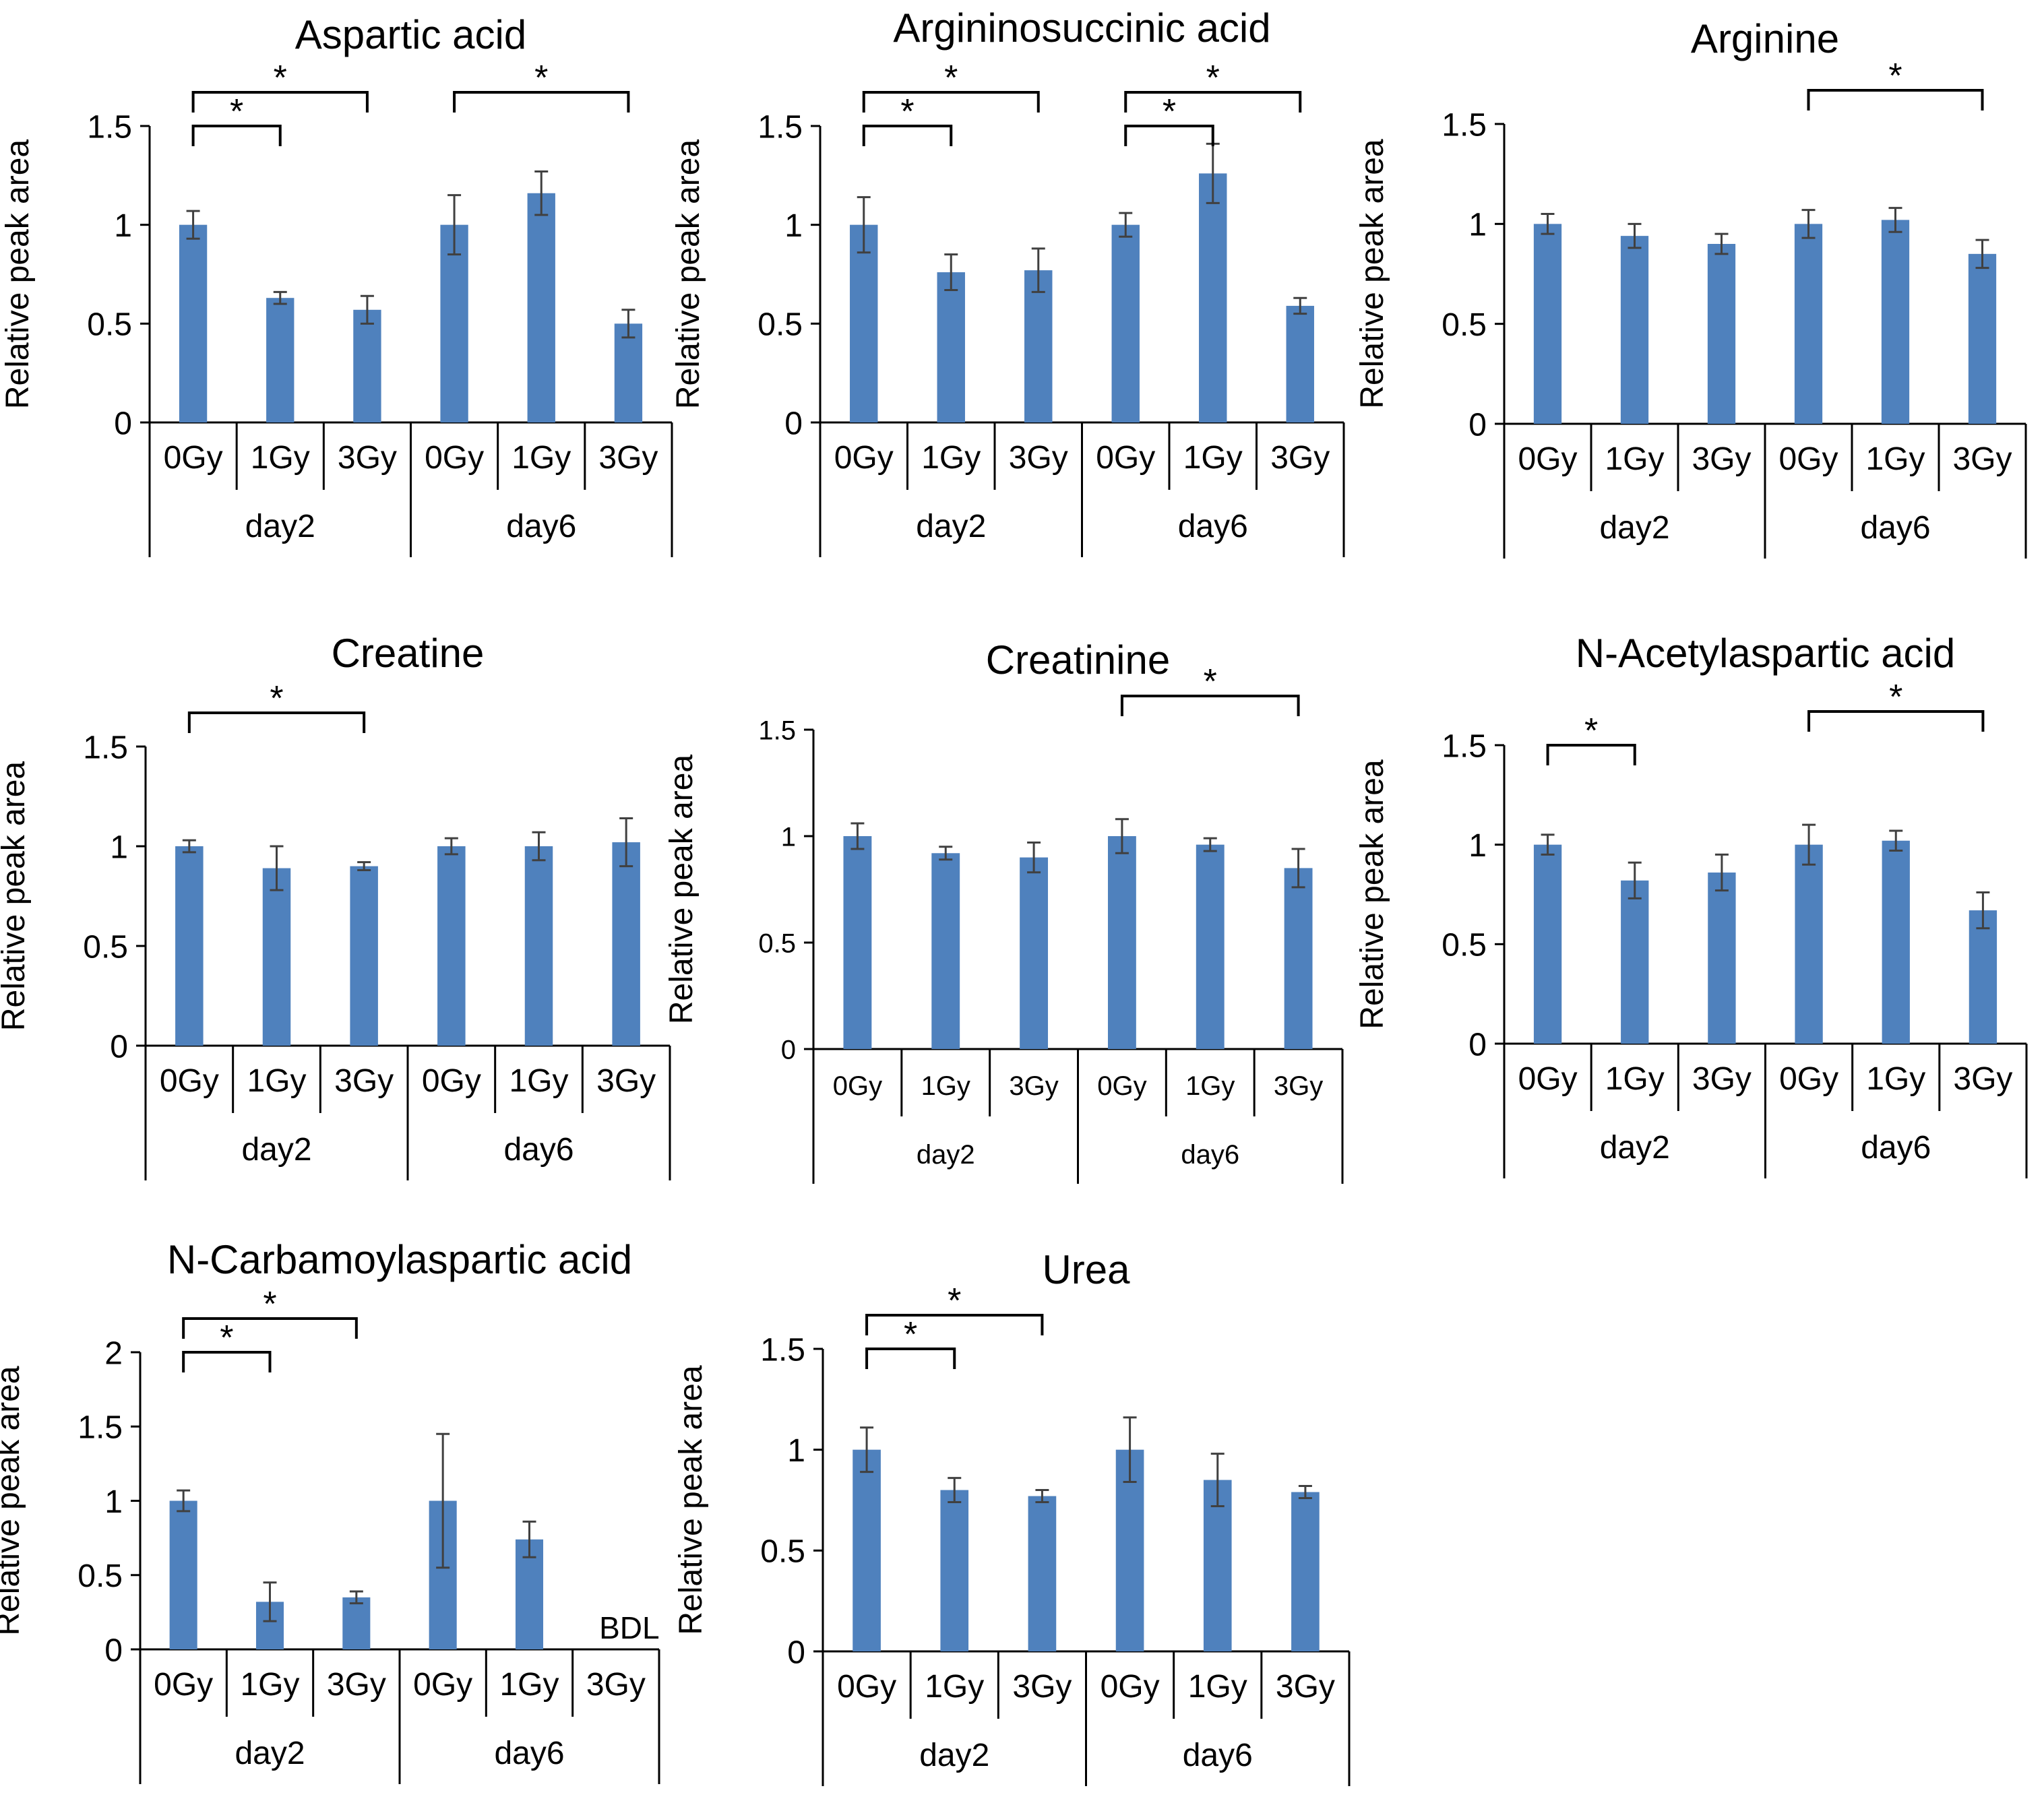 The width and height of the screenshot is (2044, 1805). I want to click on y-tick-label: 2, so click(113, 1353).